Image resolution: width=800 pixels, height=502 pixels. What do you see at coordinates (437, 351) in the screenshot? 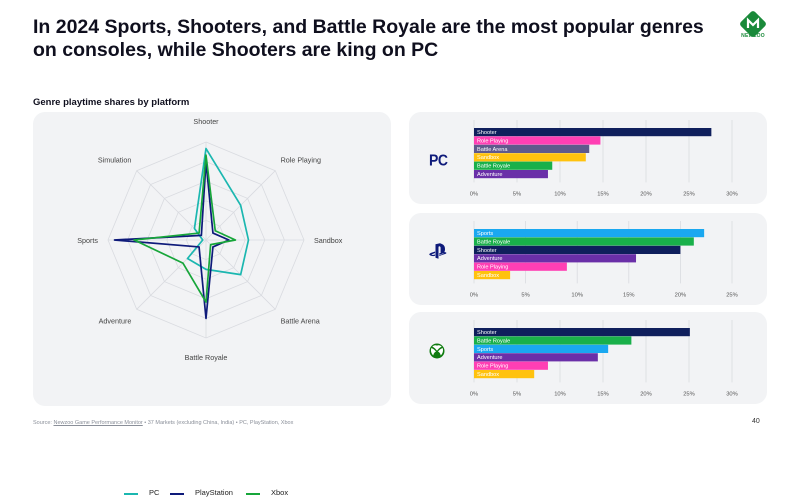
I see `xbox-icon` at bounding box center [437, 351].